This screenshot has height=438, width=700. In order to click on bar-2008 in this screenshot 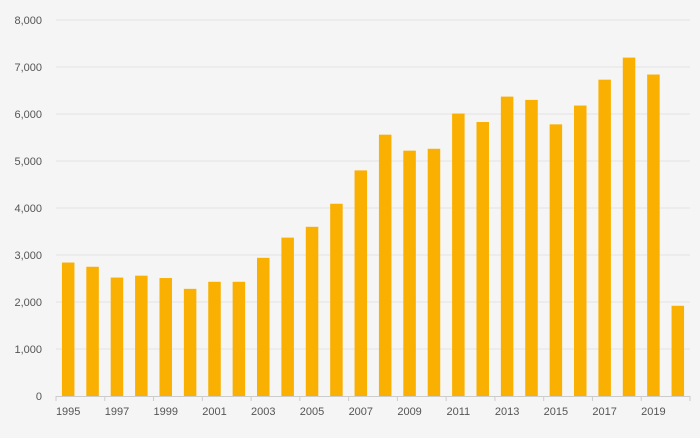, I will do `click(385, 265)`.